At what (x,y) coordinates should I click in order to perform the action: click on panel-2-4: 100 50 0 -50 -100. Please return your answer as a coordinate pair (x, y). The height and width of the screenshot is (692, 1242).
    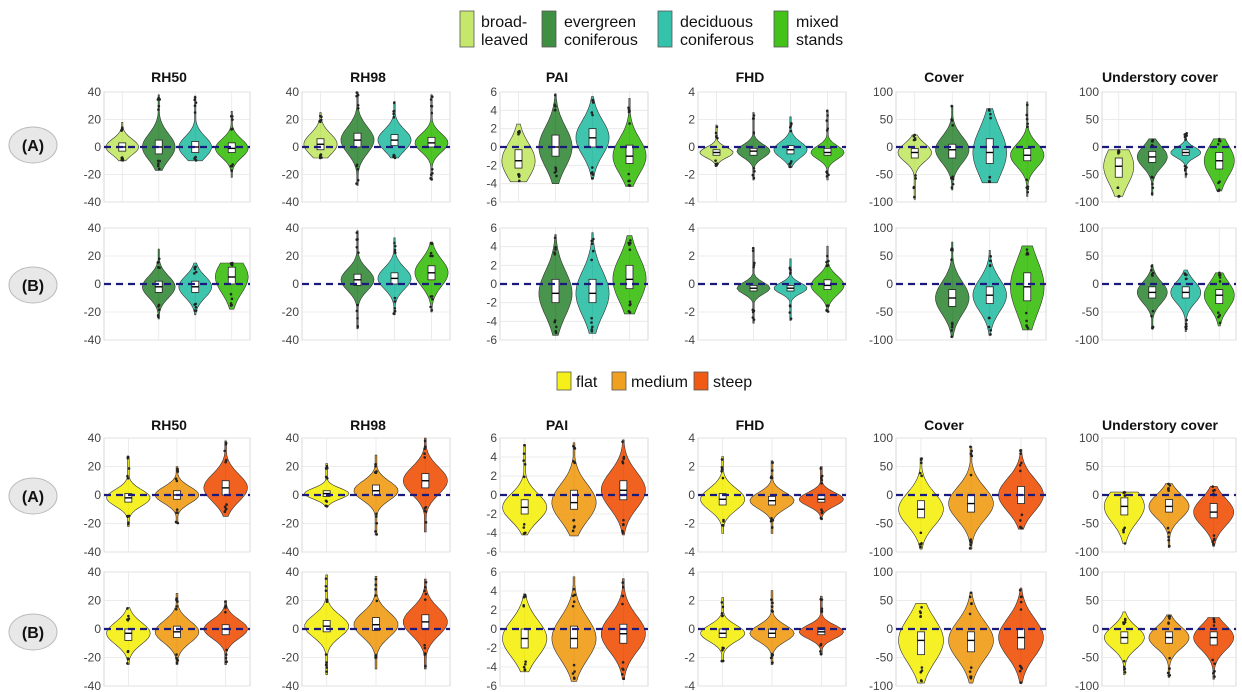
    Looking at the image, I should click on (958, 495).